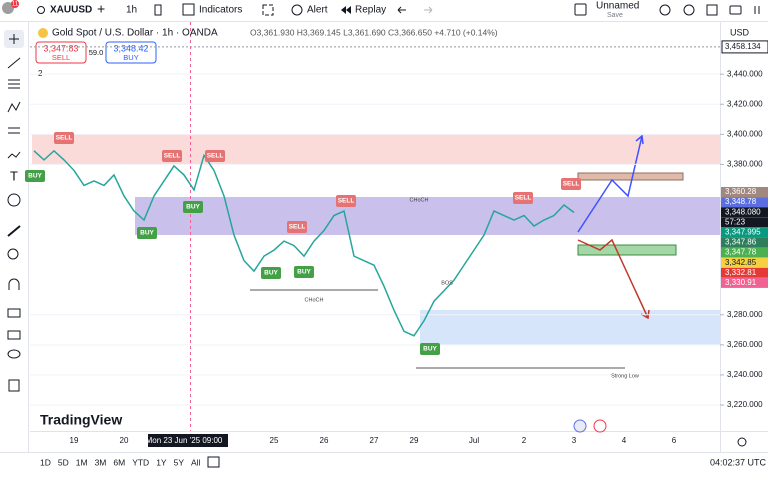 The width and height of the screenshot is (768, 478). I want to click on x-tick-label: 6, so click(674, 440).